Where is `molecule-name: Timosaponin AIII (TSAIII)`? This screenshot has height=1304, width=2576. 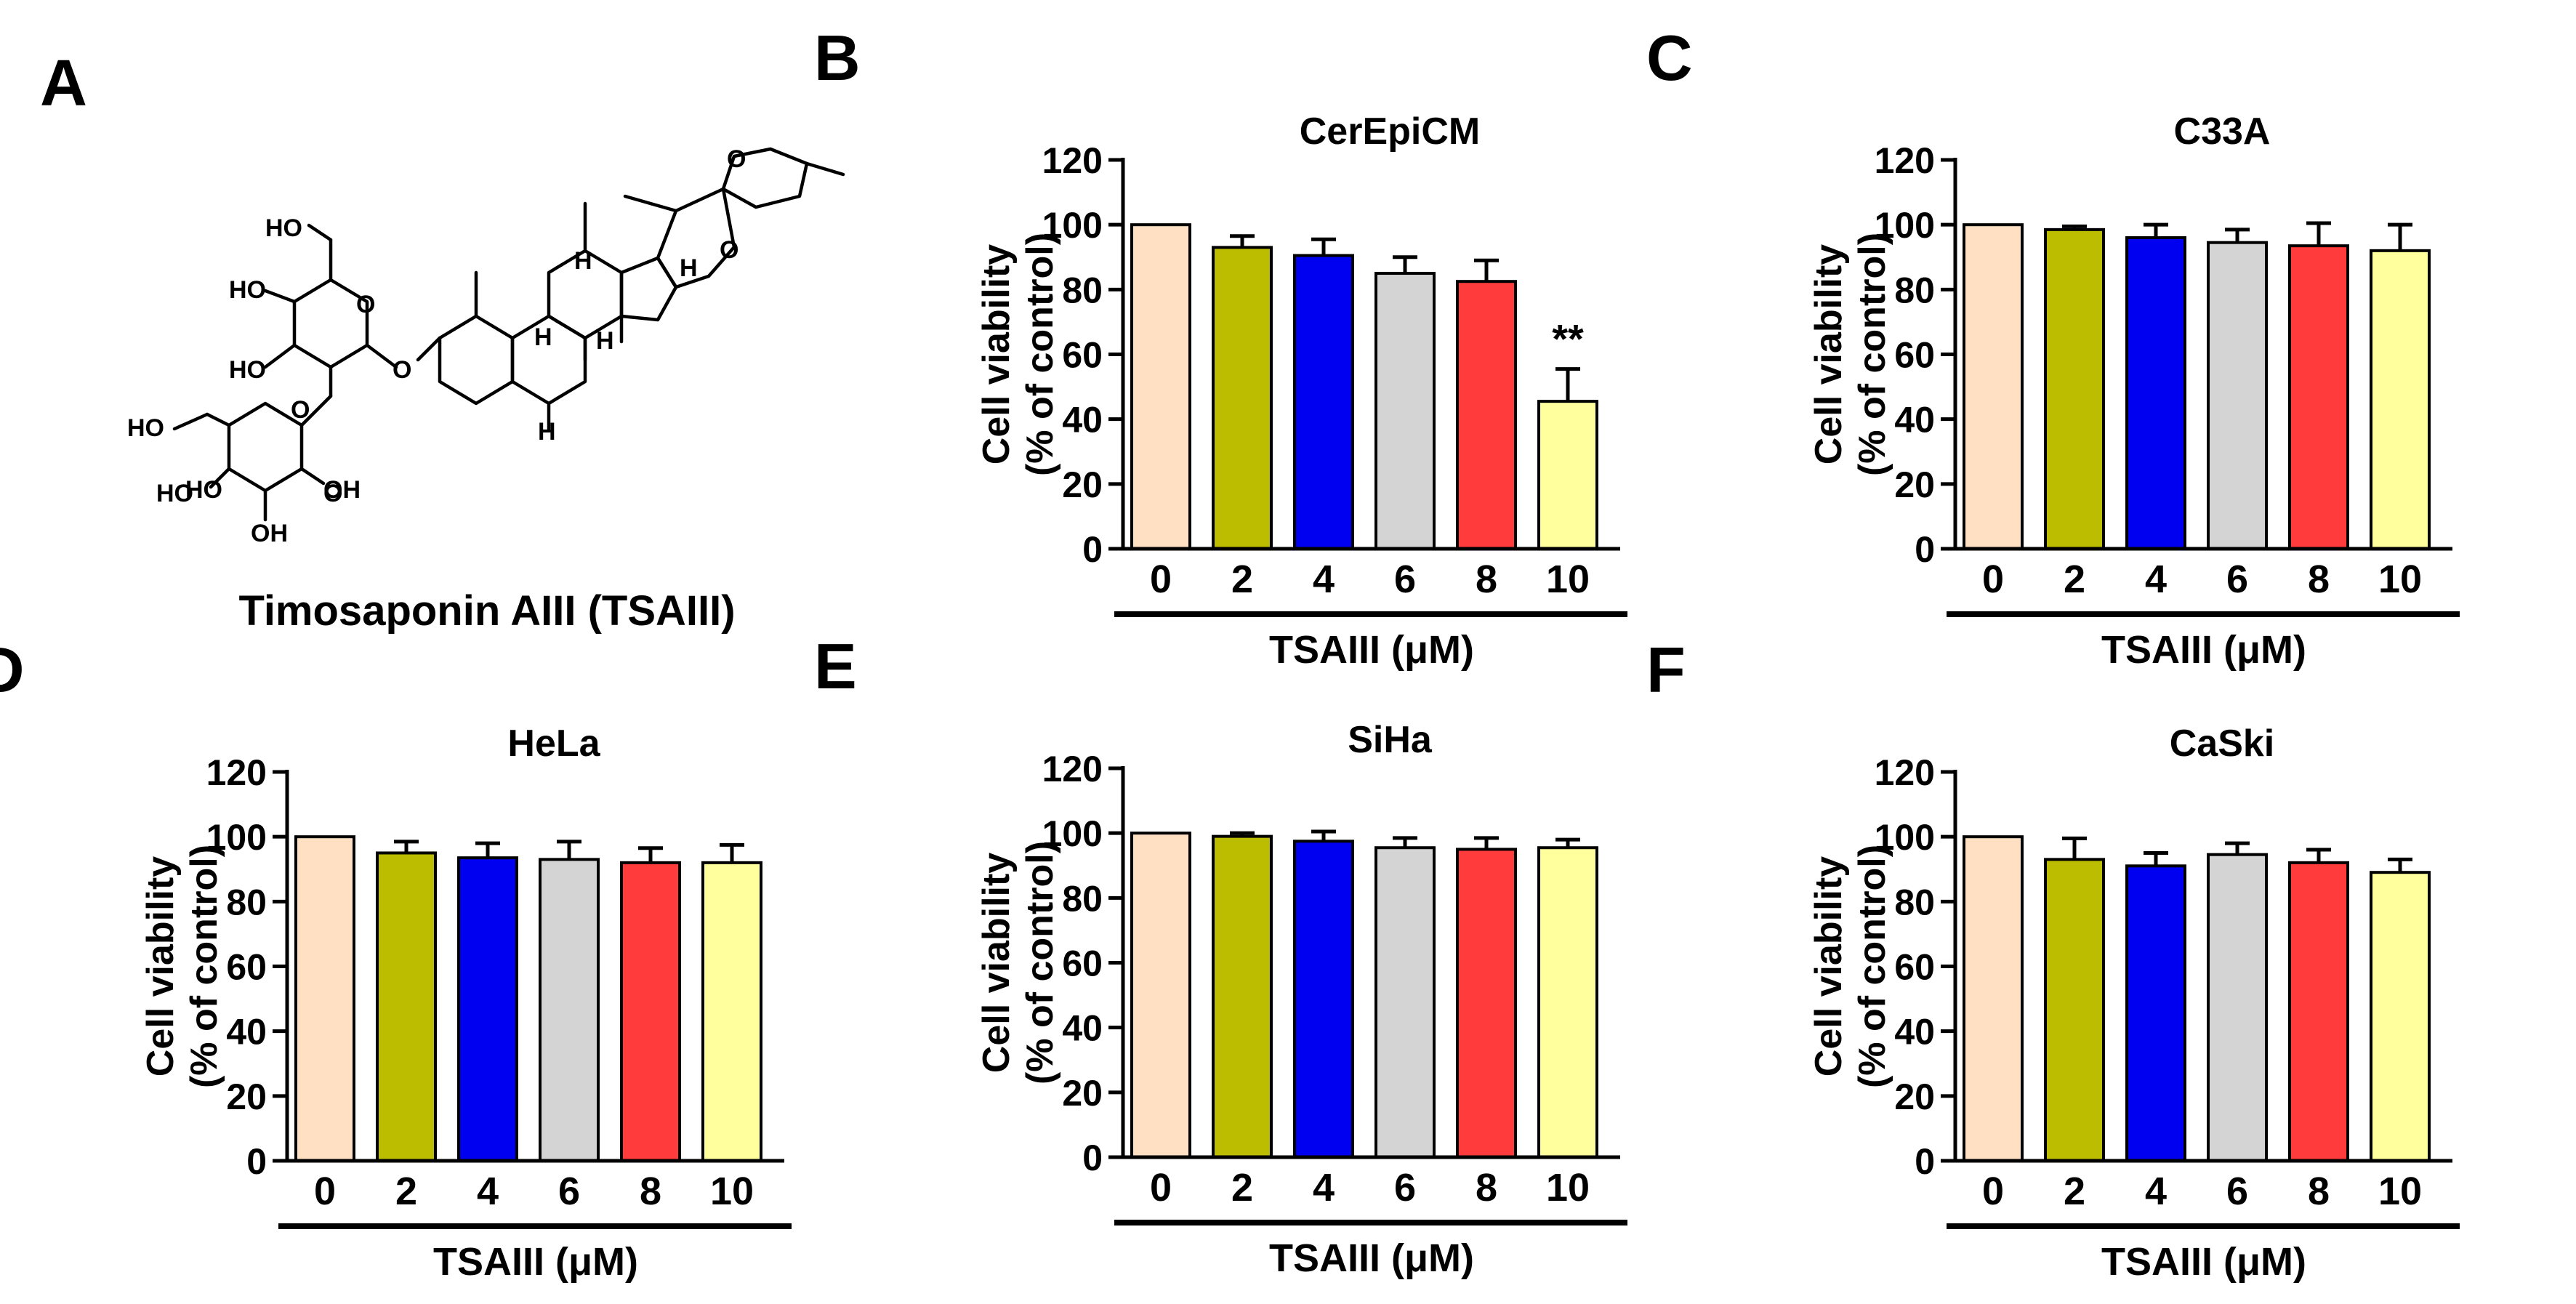 molecule-name: Timosaponin AIII (TSAIII) is located at coordinates (486, 611).